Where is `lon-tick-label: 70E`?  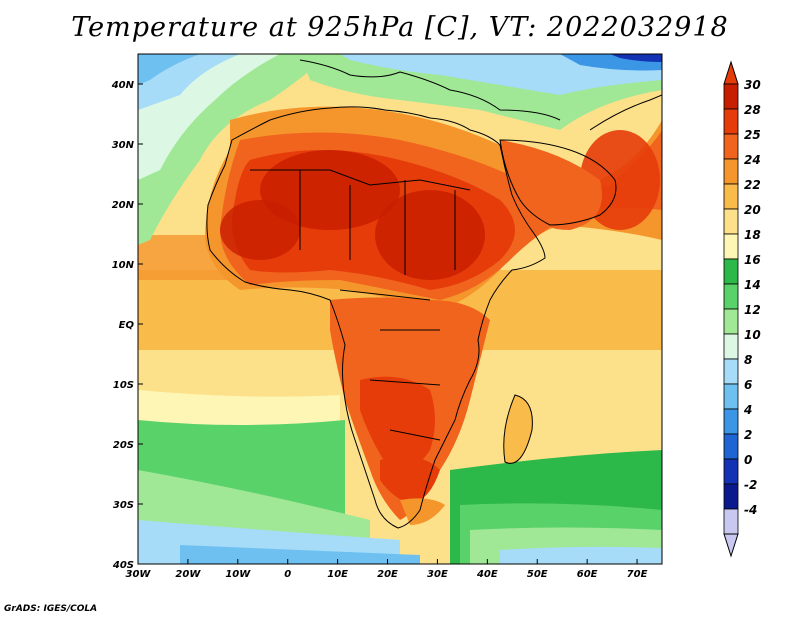
lon-tick-label: 70E is located at coordinates (637, 574).